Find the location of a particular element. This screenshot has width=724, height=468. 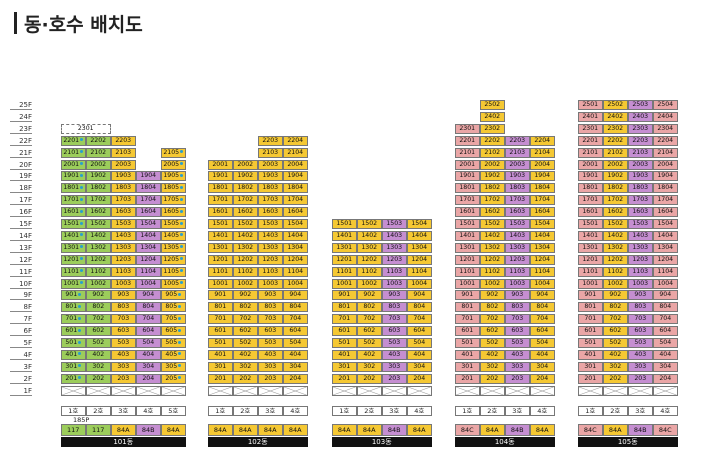

unit-cell: 1003 is located at coordinates (270, 283).